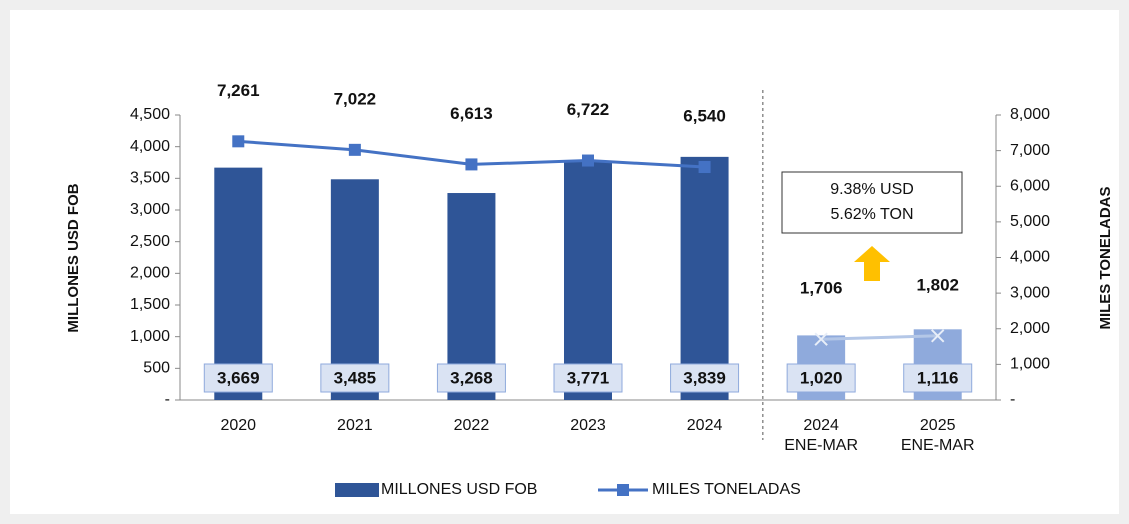 Image resolution: width=1129 pixels, height=524 pixels. What do you see at coordinates (150, 336) in the screenshot?
I see `y-tick-label: 1,000` at bounding box center [150, 336].